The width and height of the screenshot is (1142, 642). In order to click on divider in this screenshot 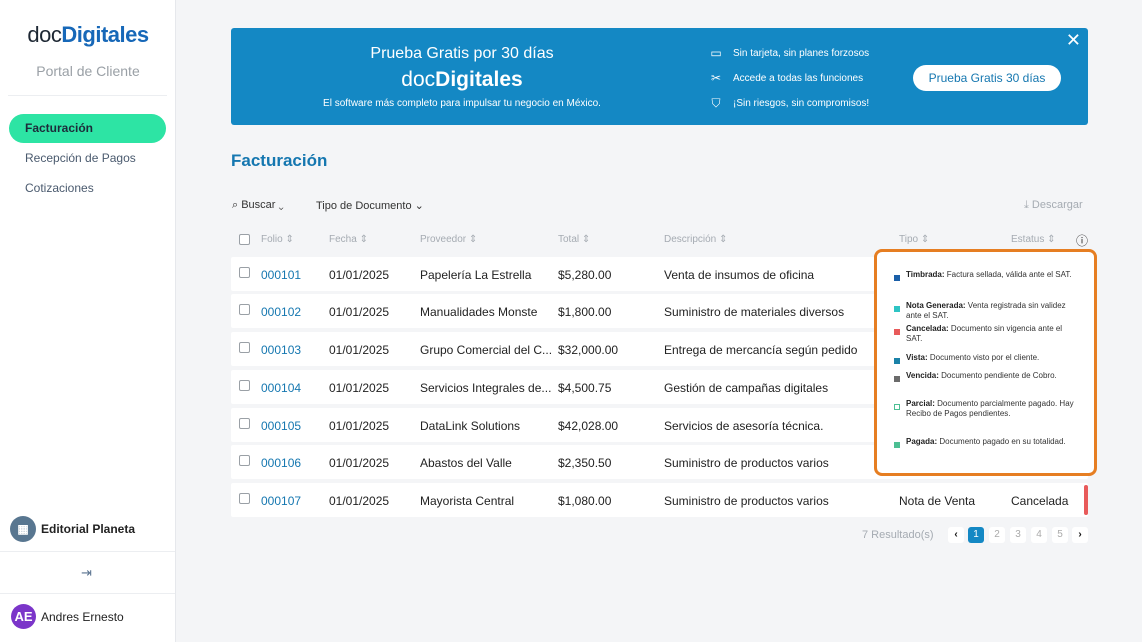, I will do `click(87, 95)`.